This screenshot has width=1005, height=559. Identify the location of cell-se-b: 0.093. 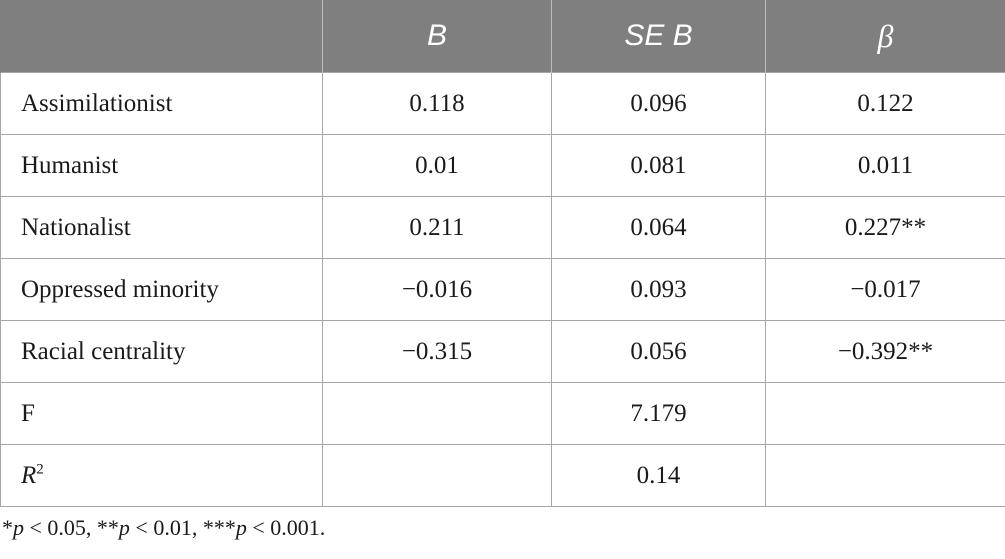
(658, 289).